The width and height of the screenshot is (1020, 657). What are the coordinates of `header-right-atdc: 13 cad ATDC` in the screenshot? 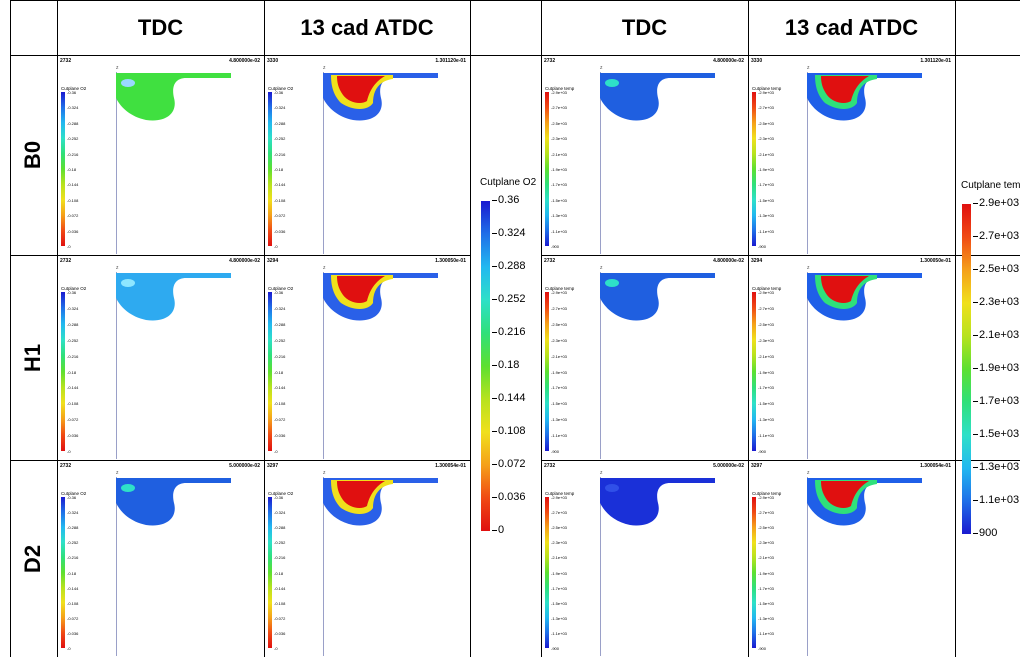 It's located at (851, 27).